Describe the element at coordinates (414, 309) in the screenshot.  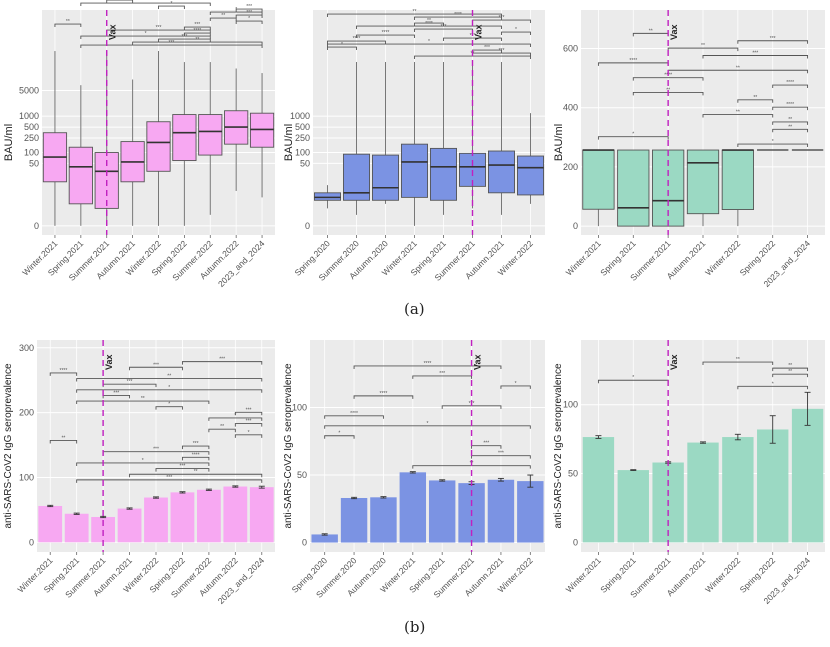
I see `caption-a: (a)` at that location.